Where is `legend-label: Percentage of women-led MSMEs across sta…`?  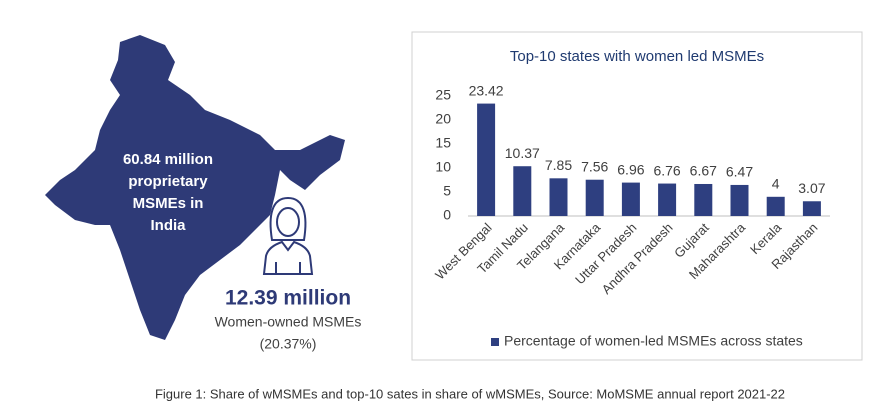 legend-label: Percentage of women-led MSMEs across sta… is located at coordinates (653, 341).